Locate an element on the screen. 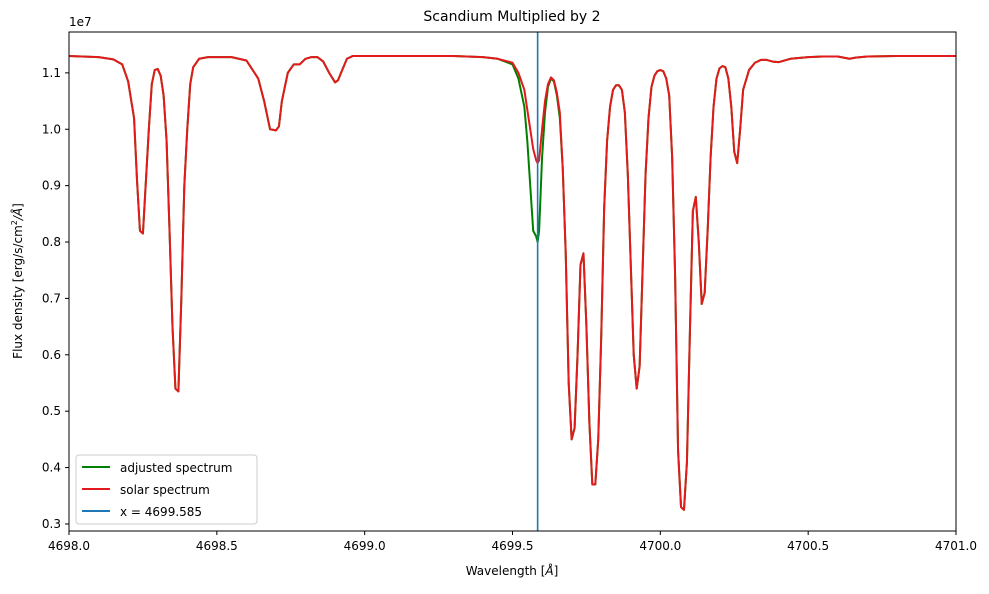 The image size is (989, 594). x-tick-label: 4699.0 is located at coordinates (365, 546).